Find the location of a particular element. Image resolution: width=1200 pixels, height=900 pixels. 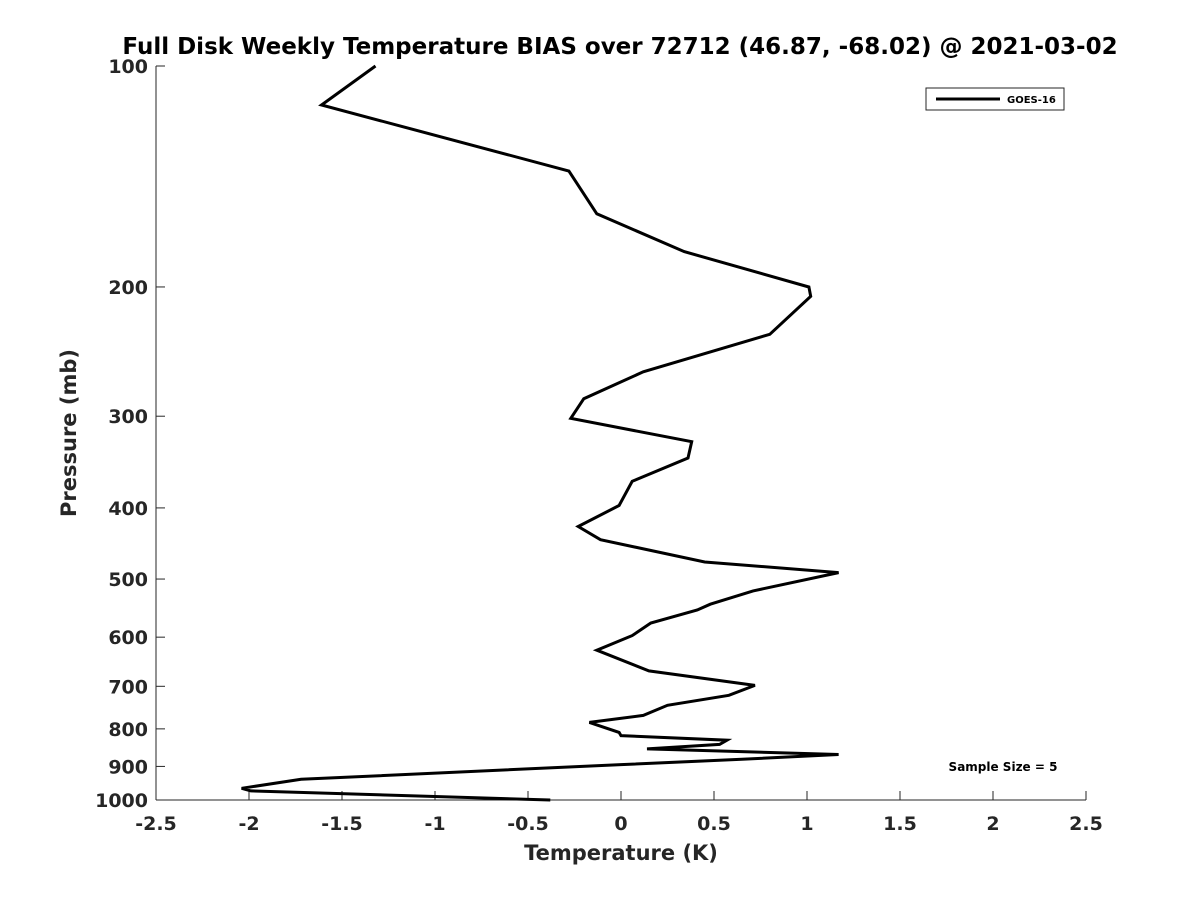

x-ticks: -2.5 -2 -1.5 -1 -0.5 0 0.5 1 1.5 2 2.5 is located at coordinates (619, 813).